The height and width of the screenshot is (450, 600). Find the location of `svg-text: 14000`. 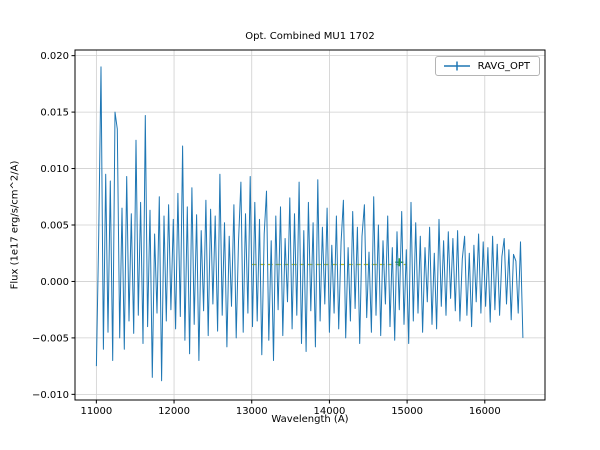

svg-text: 14000 is located at coordinates (330, 411).